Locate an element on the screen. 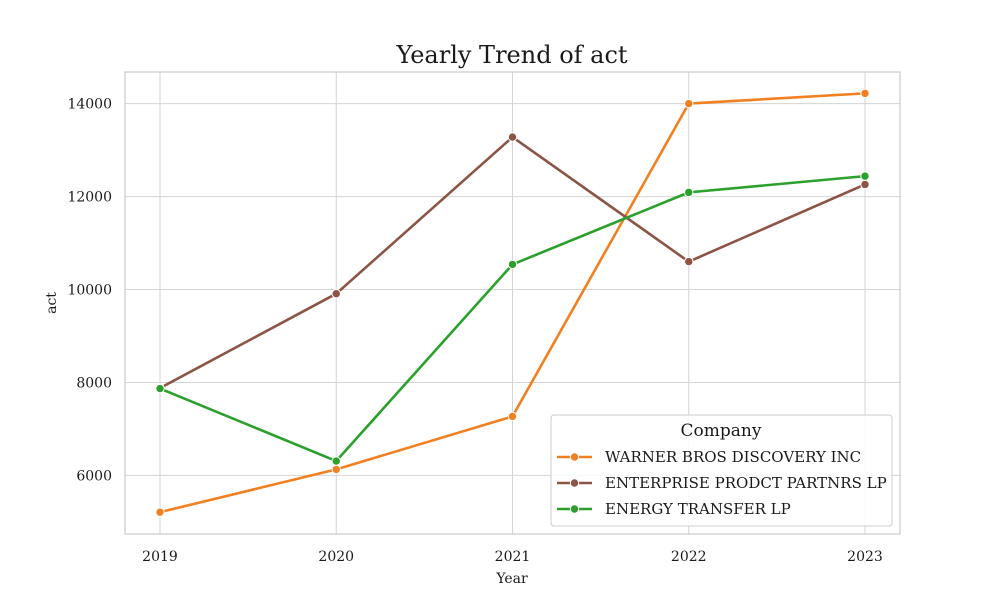 The image size is (1000, 605). y-tick-label: 14000 is located at coordinates (89, 105).